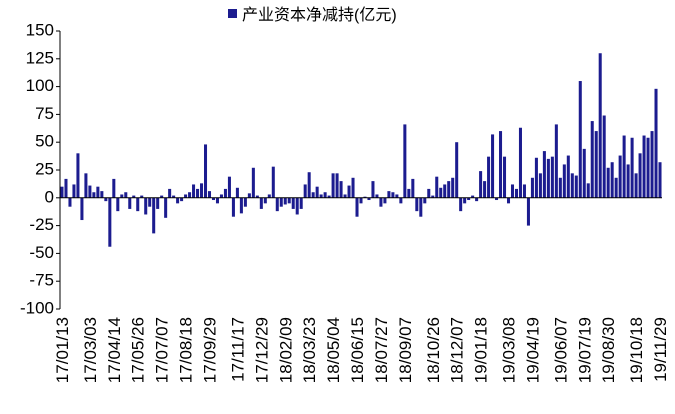 This screenshot has height=414, width=675. What do you see at coordinates (660, 349) in the screenshot?
I see `x-tick-label: 19/11/29` at bounding box center [660, 349].